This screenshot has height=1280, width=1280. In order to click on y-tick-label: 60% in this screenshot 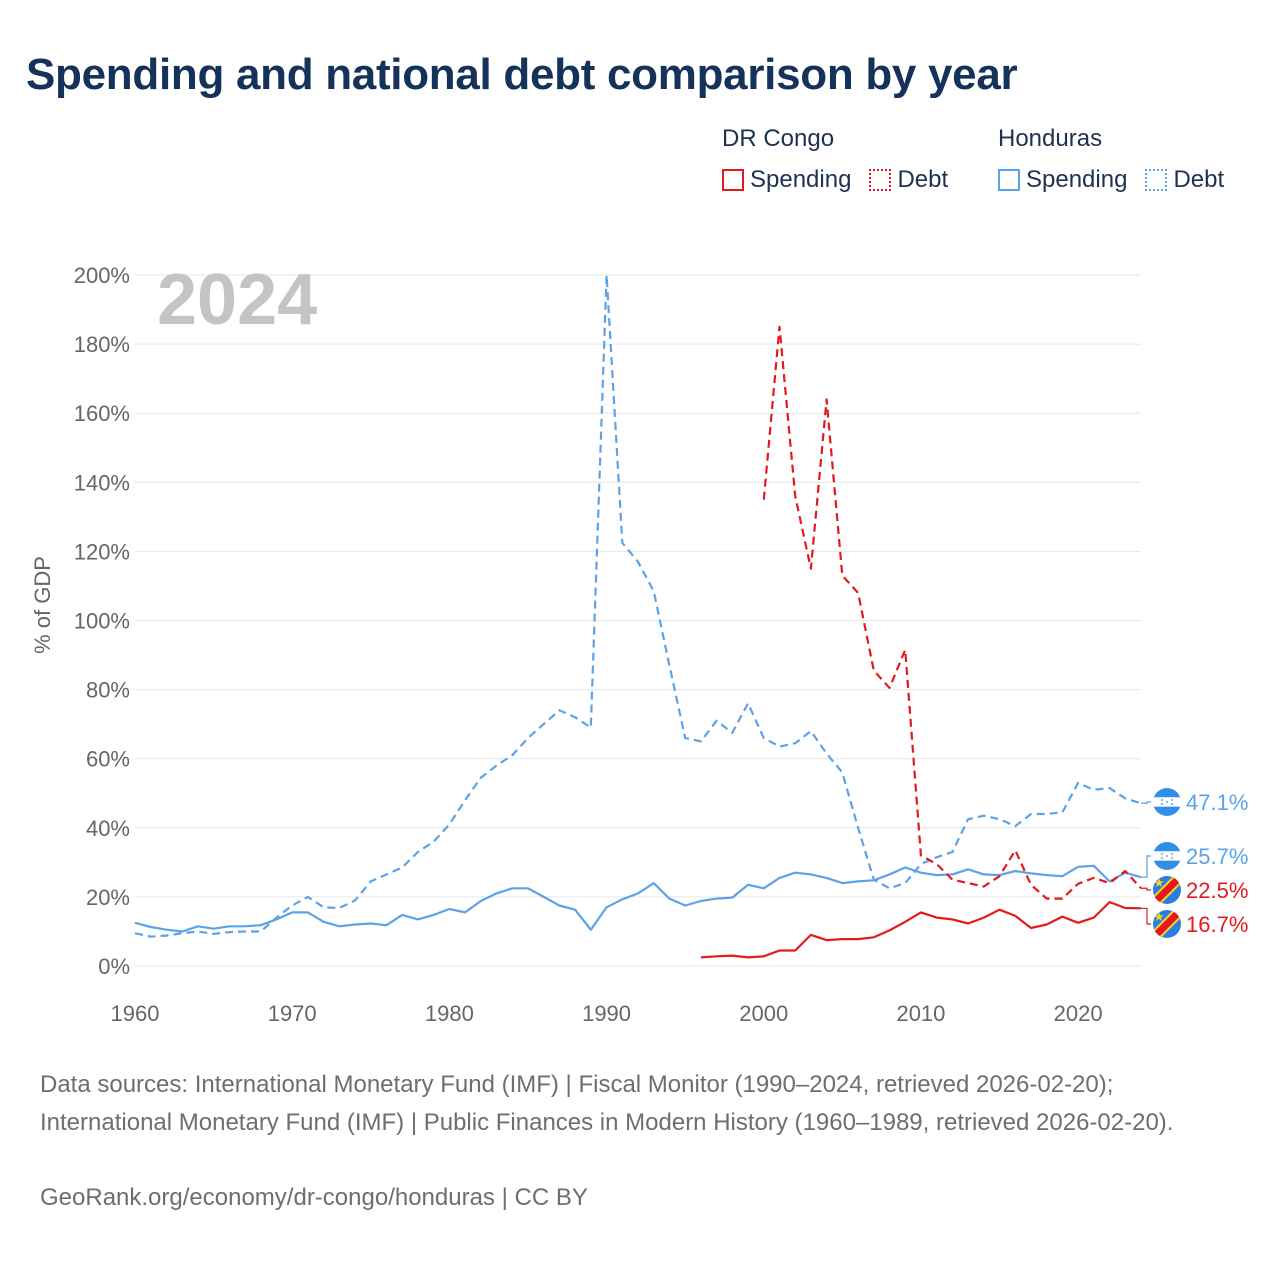, I will do `click(108, 759)`.